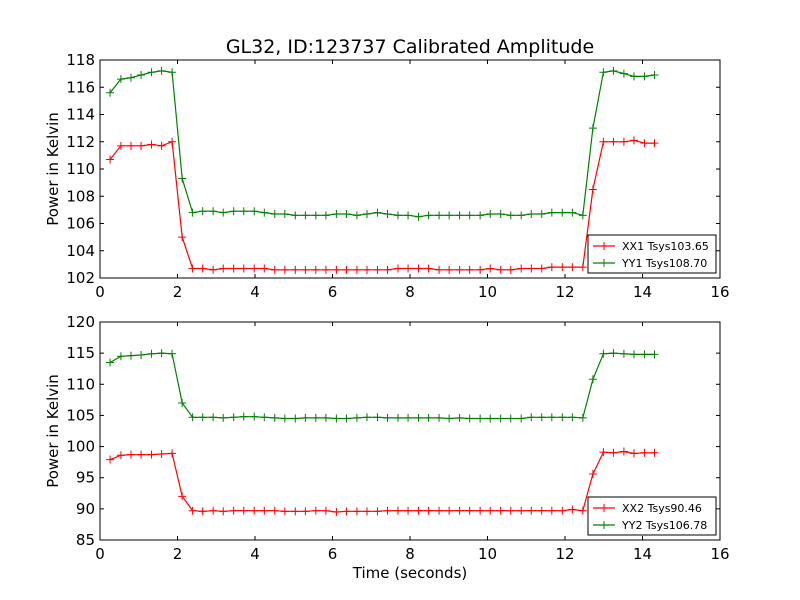 The width and height of the screenshot is (800, 600). What do you see at coordinates (53, 169) in the screenshot?
I see `top-panel-ylabel: Power in Kelvin` at bounding box center [53, 169].